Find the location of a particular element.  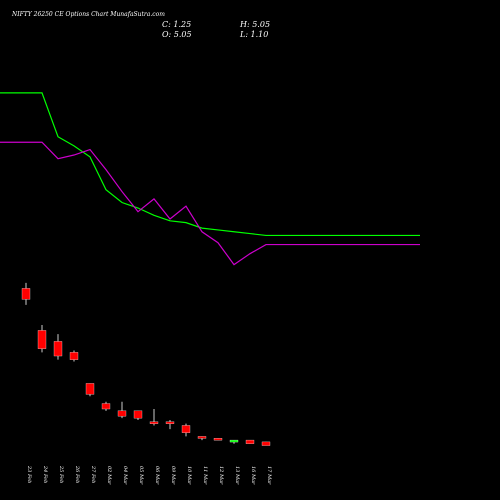

ohlc-open: O: 5.05 is located at coordinates (177, 34).